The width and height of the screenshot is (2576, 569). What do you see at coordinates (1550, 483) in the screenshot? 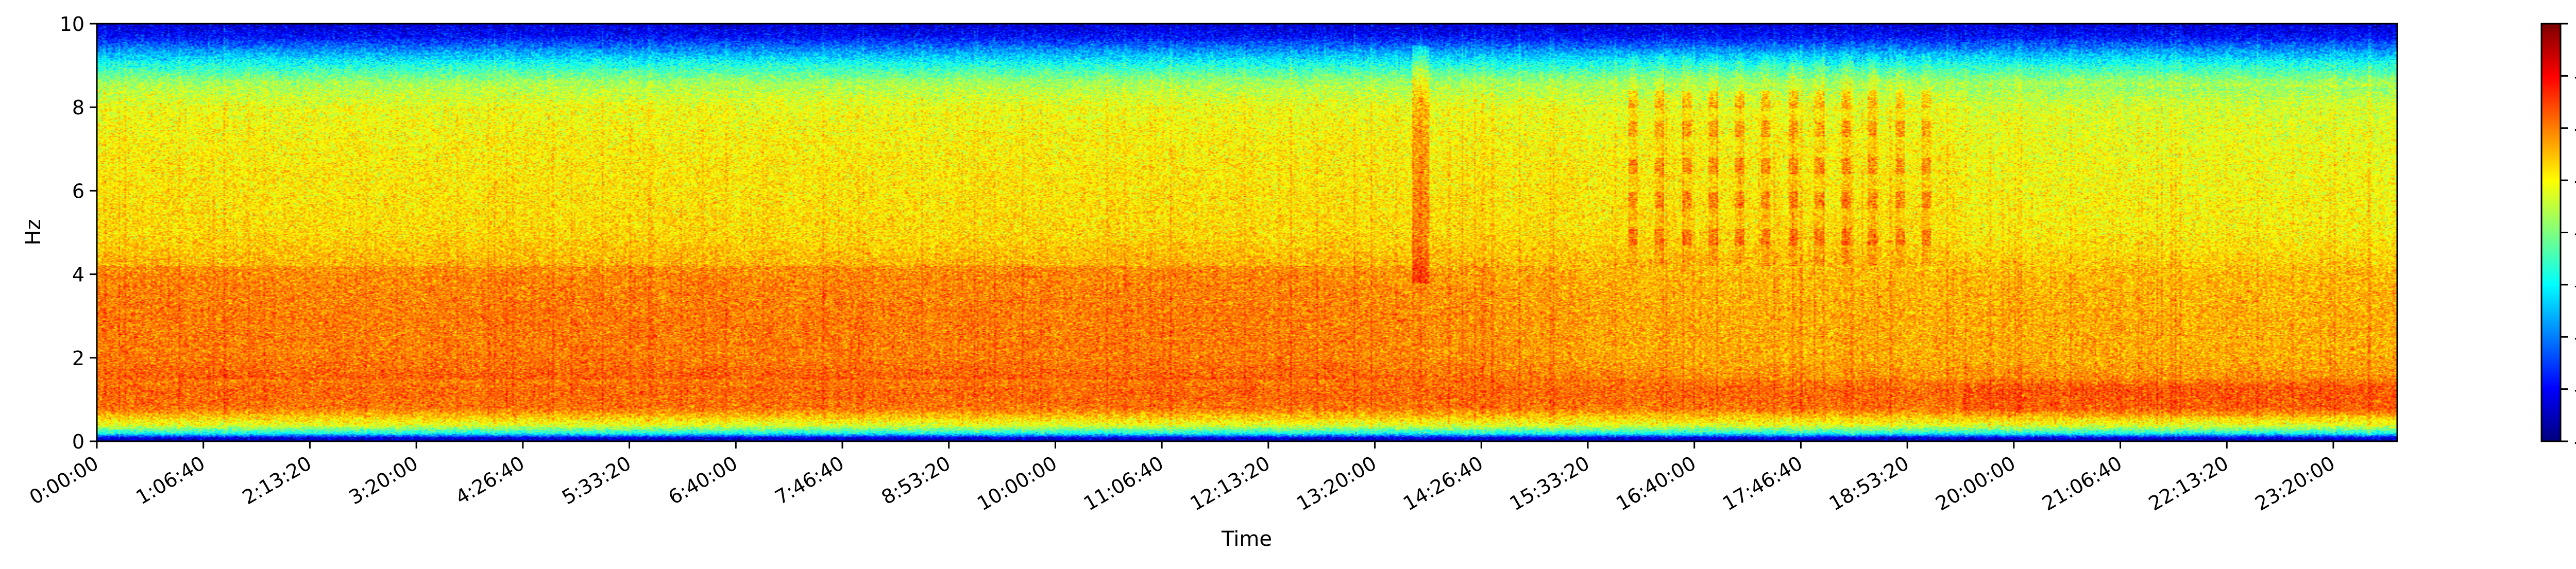
I see `x-tick-label: 15:33:20` at bounding box center [1550, 483].